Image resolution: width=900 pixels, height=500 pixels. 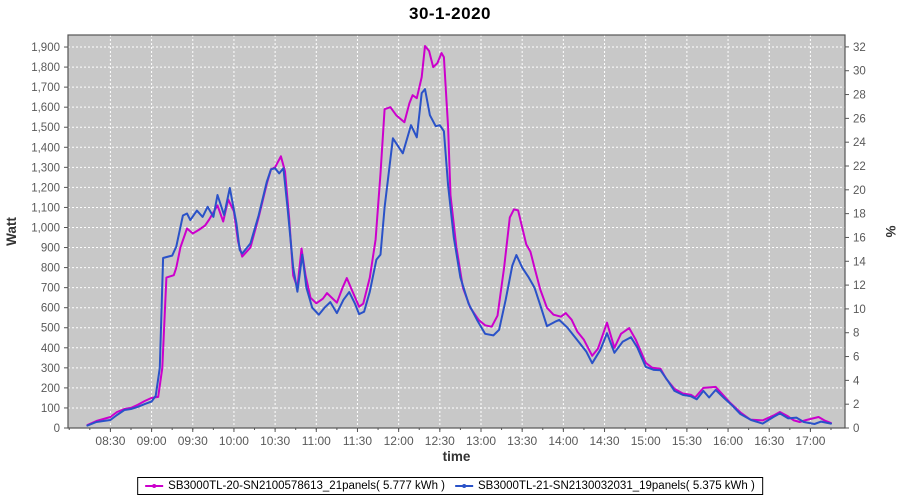 I want to click on x-tick-label: 11:00, so click(x=316, y=441).